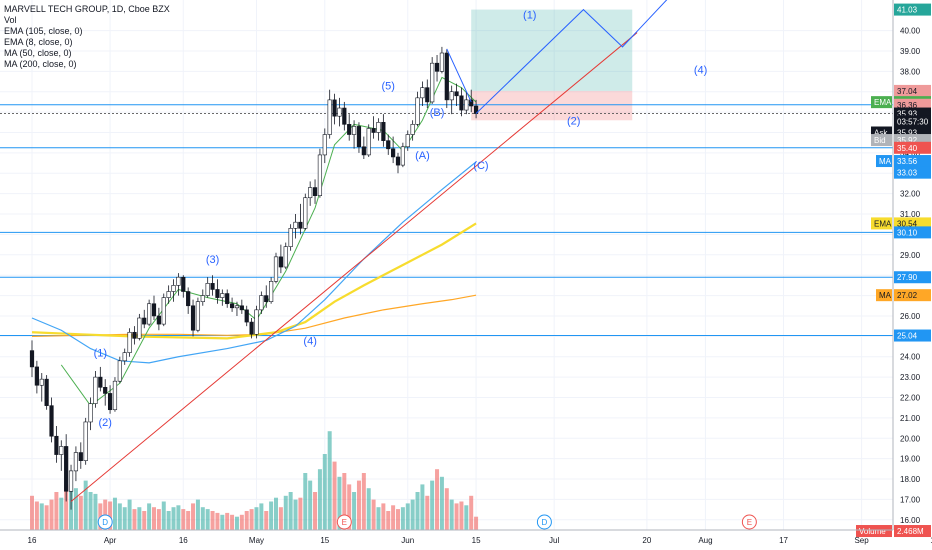 The image size is (932, 550). Describe the element at coordinates (10, 20) in the screenshot. I see `legend-vol: Vol` at that location.